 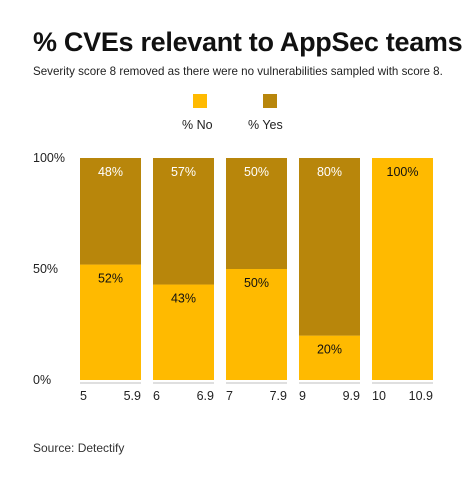 What do you see at coordinates (302, 396) in the screenshot?
I see `x-tick-label-start: 9` at bounding box center [302, 396].